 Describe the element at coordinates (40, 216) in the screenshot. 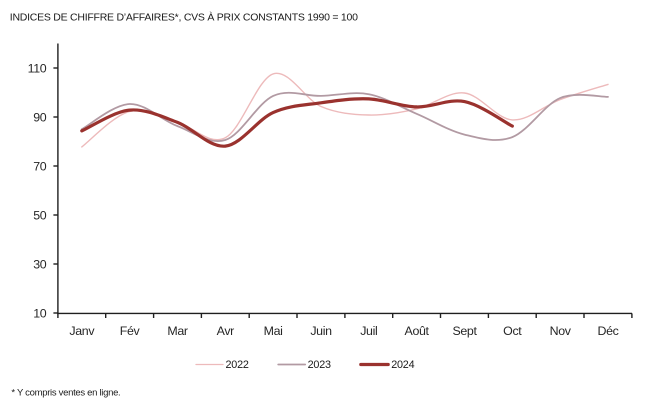

I see `svg-text: 50` at that location.